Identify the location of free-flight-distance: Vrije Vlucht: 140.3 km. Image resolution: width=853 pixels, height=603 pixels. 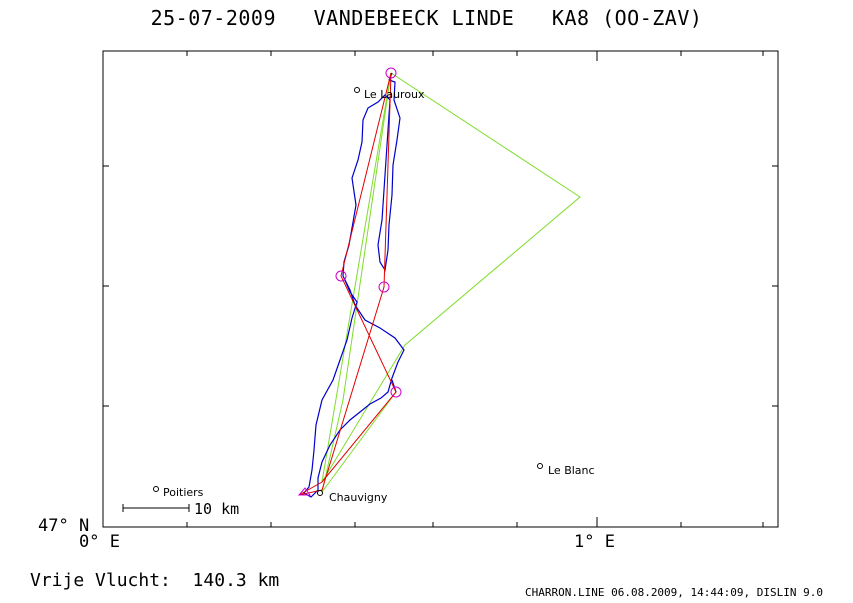
(155, 580).